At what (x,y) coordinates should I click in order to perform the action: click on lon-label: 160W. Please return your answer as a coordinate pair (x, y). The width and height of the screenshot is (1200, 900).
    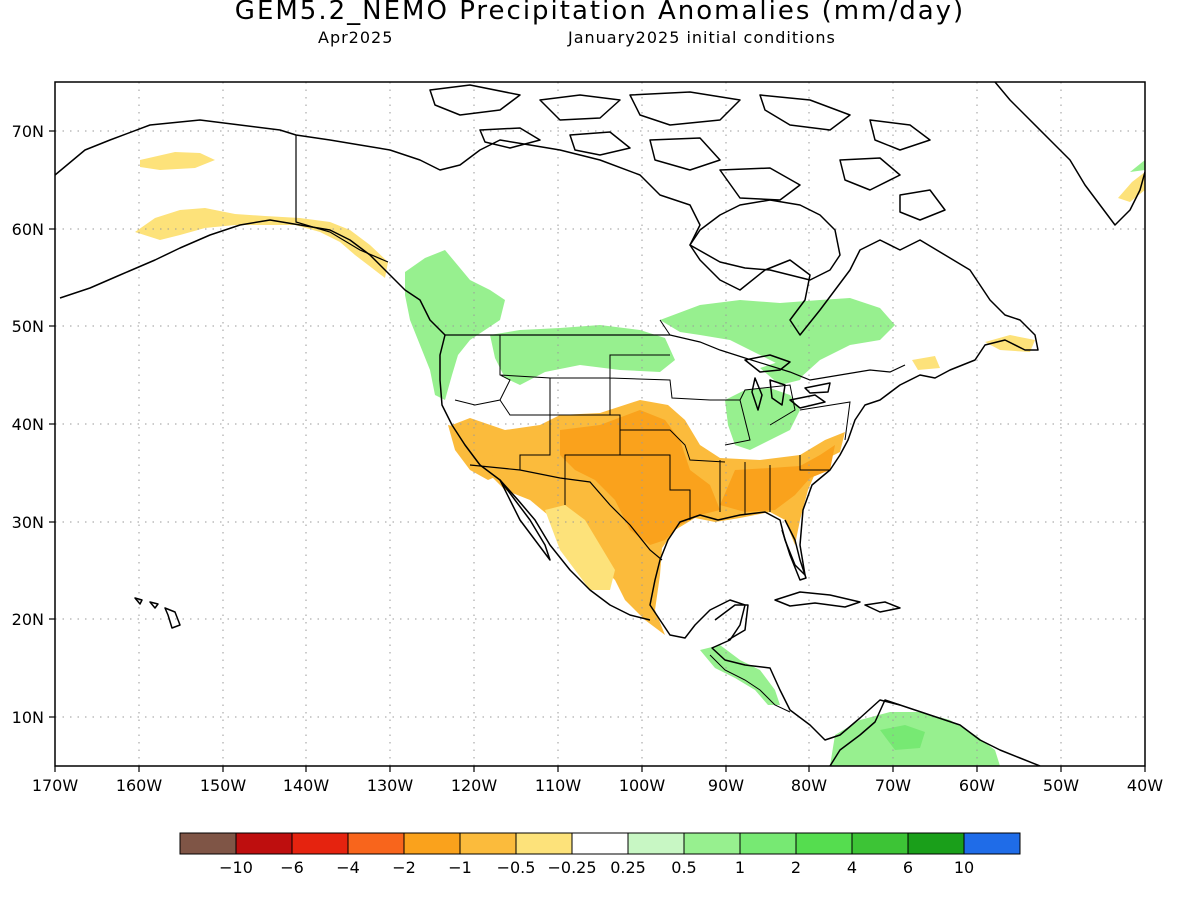
    Looking at the image, I should click on (139, 785).